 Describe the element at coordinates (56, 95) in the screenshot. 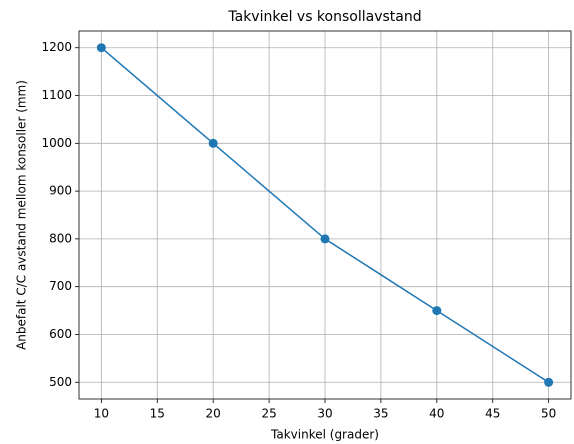

I see `y-tick-label: 1100` at that location.